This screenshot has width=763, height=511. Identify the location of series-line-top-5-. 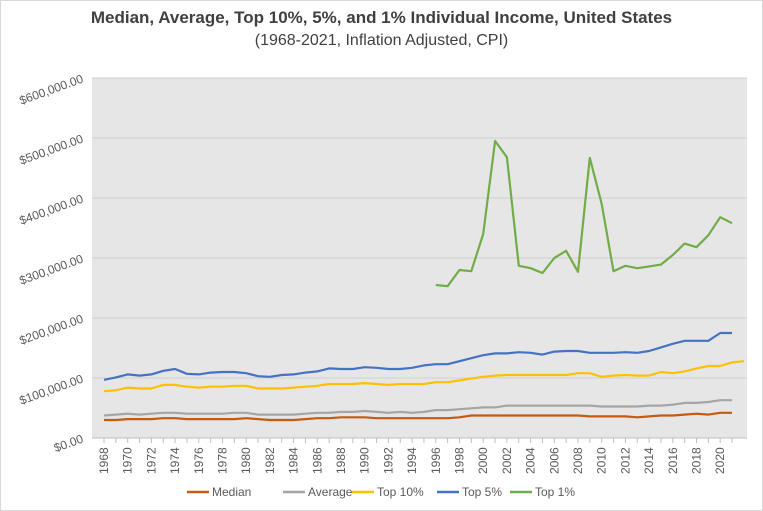
(417, 356).